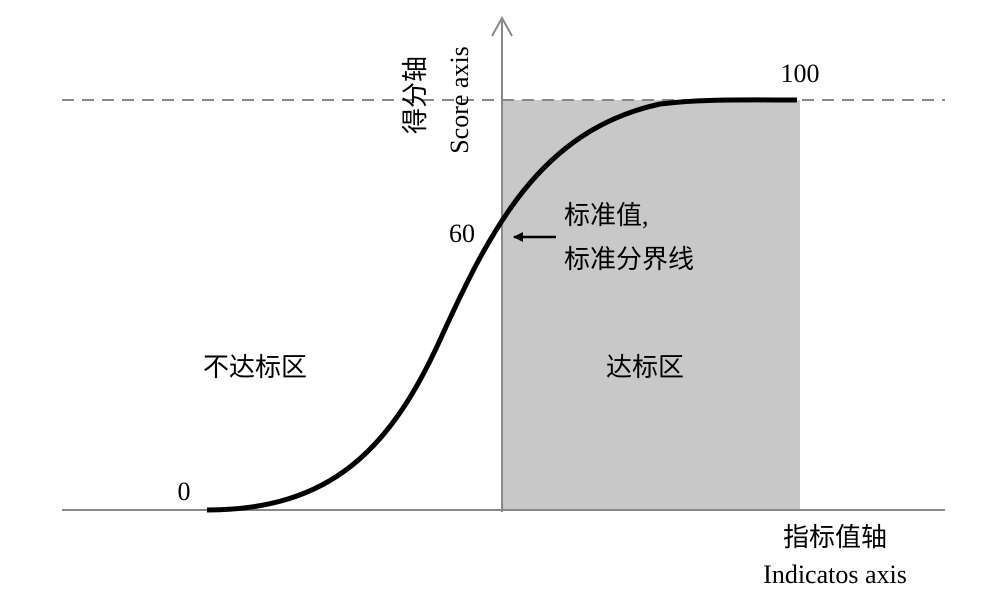 Image resolution: width=1004 pixels, height=602 pixels. What do you see at coordinates (835, 574) in the screenshot?
I see `x-axis-label-en: Indicatos axis` at bounding box center [835, 574].